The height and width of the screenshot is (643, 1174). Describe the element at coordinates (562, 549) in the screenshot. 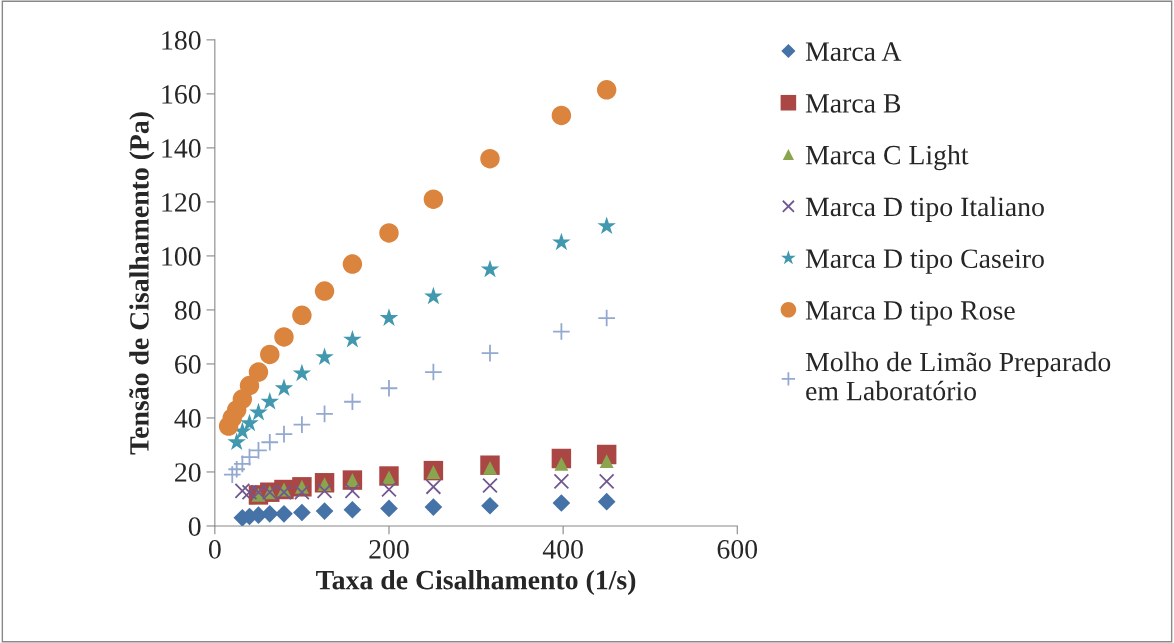

I see `x-tick-label: 400` at that location.